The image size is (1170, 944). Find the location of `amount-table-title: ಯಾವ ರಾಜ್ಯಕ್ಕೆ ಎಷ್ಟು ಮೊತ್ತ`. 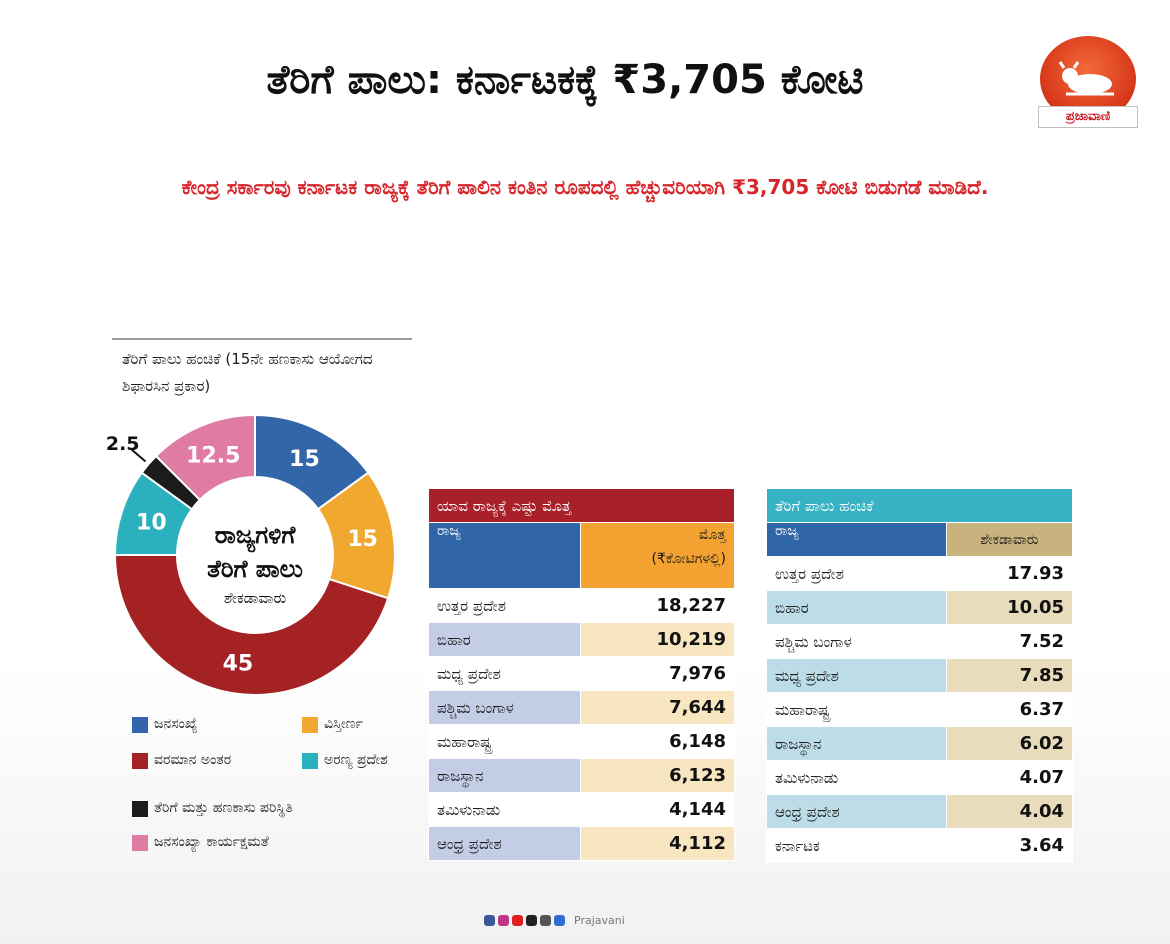

amount-table-title: ಯಾವ ರಾಜ್ಯಕ್ಕೆ ಎಷ್ಟು ಮೊತ್ತ is located at coordinates (581, 505).